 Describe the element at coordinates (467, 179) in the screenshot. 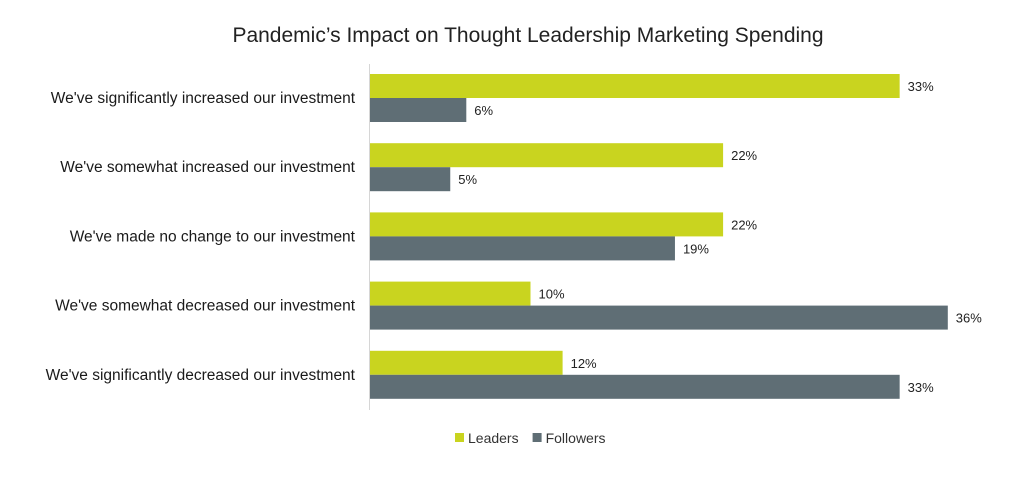

I see `data-label: 5%` at that location.